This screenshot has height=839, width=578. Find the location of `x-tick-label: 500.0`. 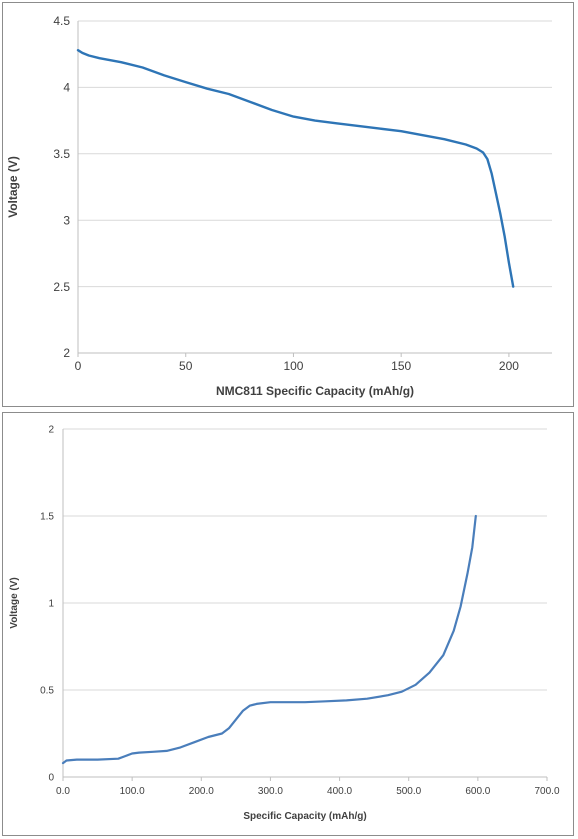

x-tick-label: 500.0 is located at coordinates (408, 791).